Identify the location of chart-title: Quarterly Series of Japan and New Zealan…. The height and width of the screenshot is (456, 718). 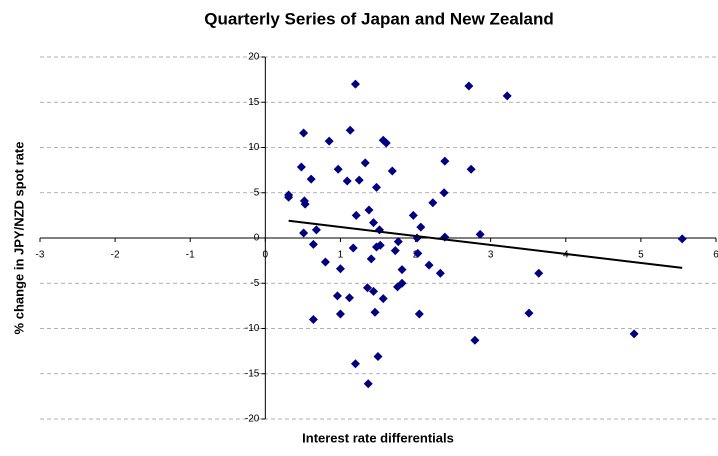
(379, 18).